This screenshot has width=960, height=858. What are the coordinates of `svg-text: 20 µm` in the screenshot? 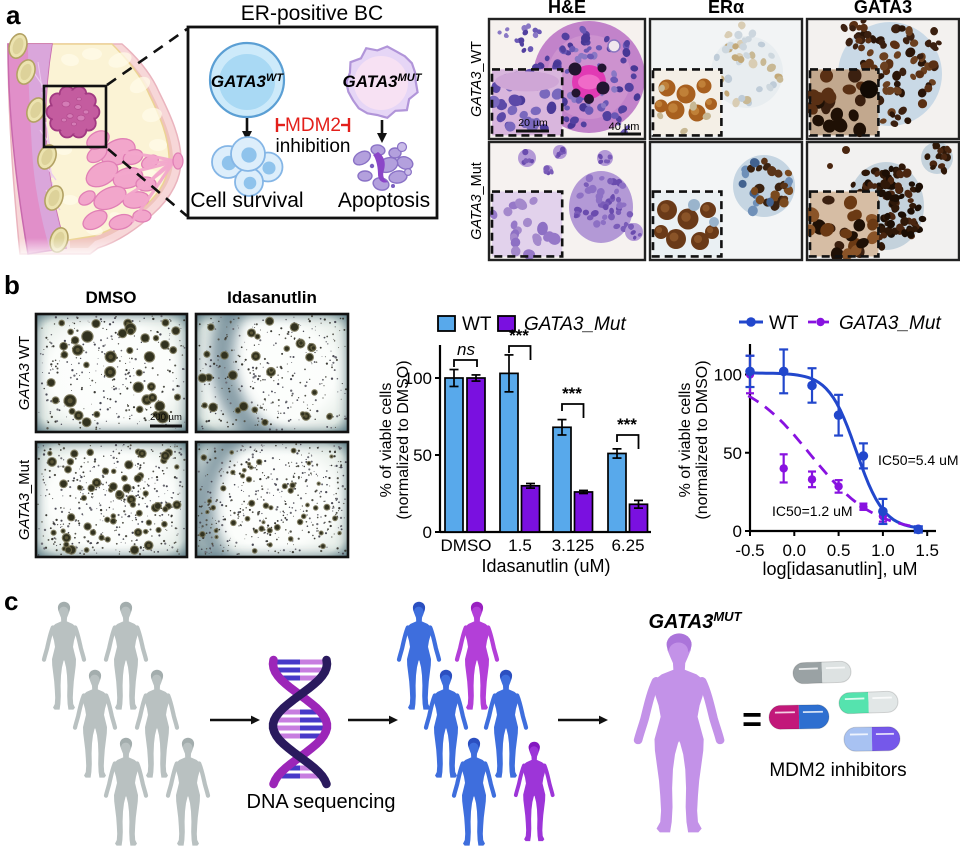 It's located at (533, 123).